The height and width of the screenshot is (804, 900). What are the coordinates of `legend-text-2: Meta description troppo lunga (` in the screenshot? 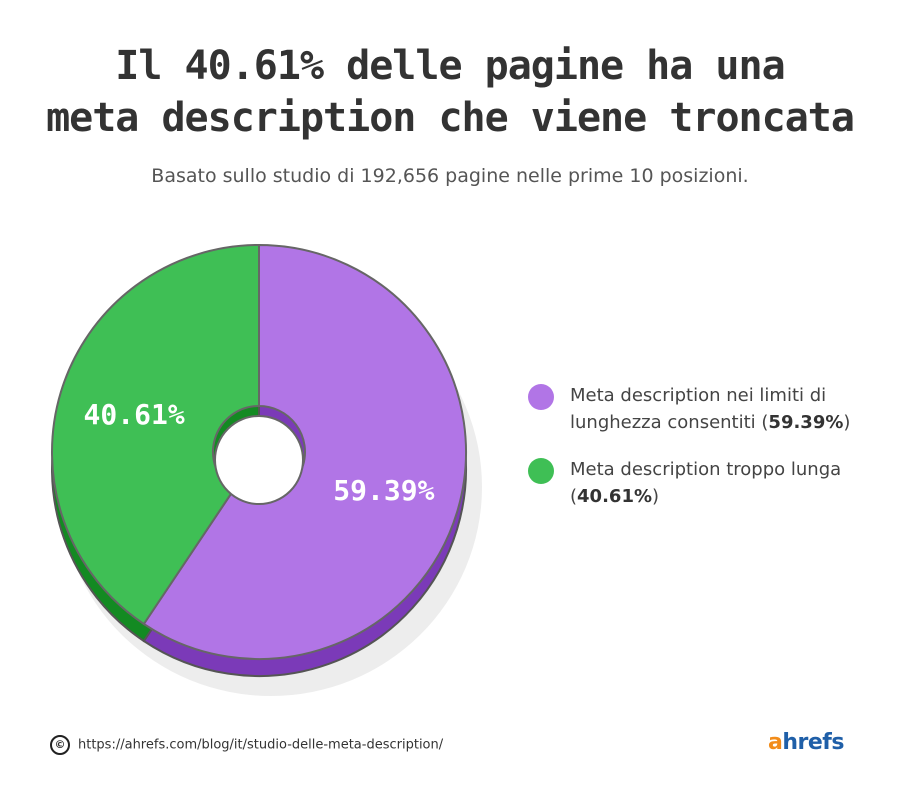 It's located at (706, 483).